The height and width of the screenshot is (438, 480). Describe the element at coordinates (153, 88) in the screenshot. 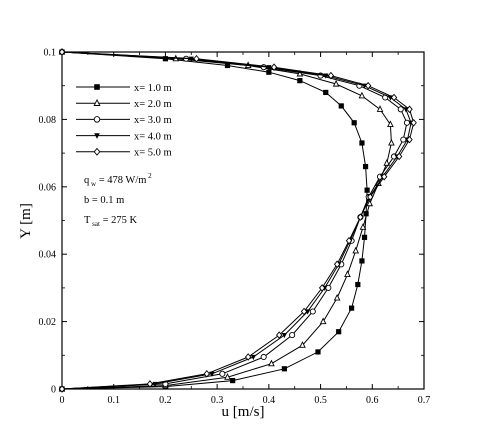

I see `legend-label: x= 1.0 m` at that location.